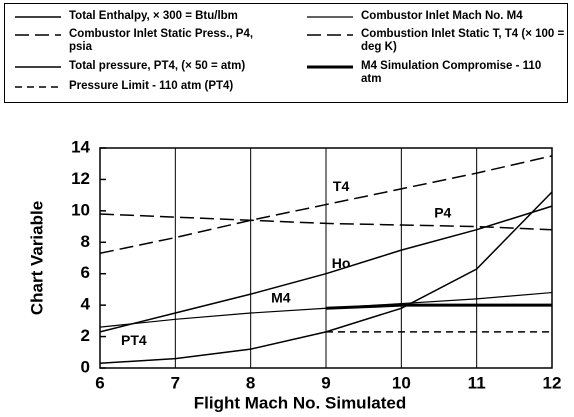 The image size is (574, 417). Describe the element at coordinates (80, 178) in the screenshot. I see `y-tick-label: 12` at that location.